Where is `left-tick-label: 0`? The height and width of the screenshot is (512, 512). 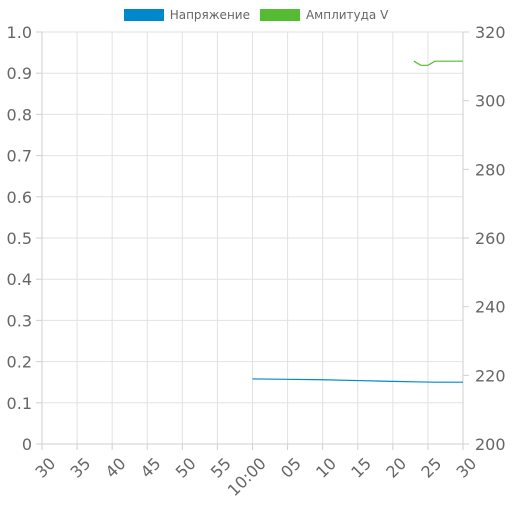 left-tick-label: 0 is located at coordinates (27, 444).